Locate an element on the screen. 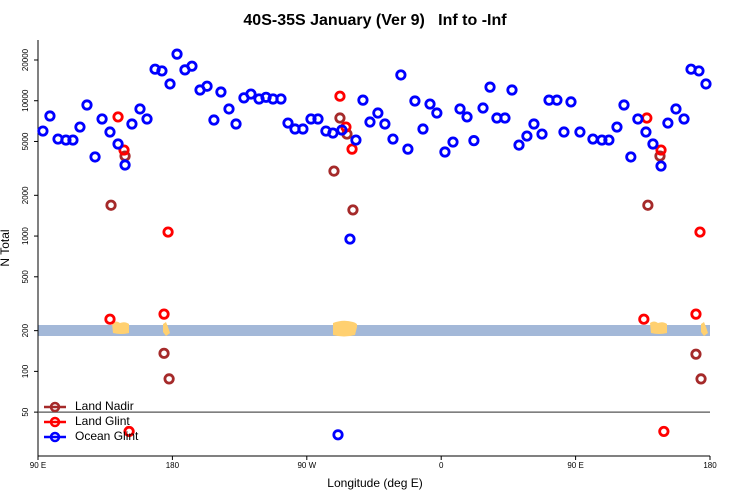 The width and height of the screenshot is (750, 500). x-tick-label: 0 is located at coordinates (441, 465).